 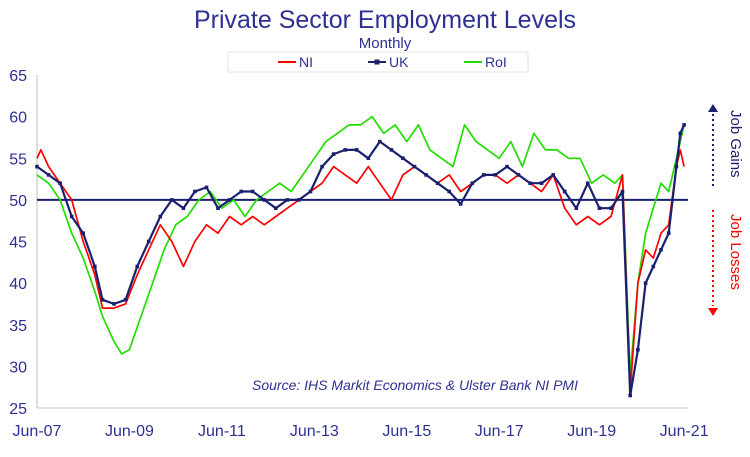 What do you see at coordinates (18, 201) in the screenshot?
I see `y-tick-label: 50` at bounding box center [18, 201].